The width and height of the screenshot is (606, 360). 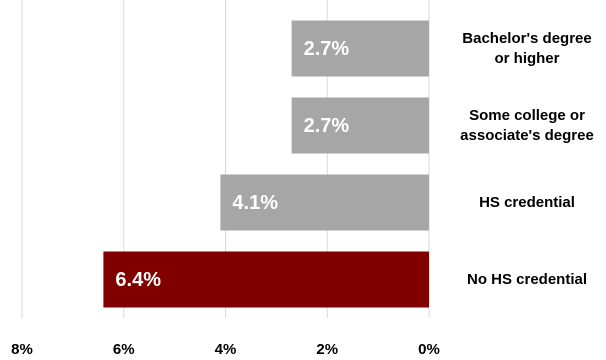 I want to click on category-label: Some college or associate's degree, so click(x=527, y=125).